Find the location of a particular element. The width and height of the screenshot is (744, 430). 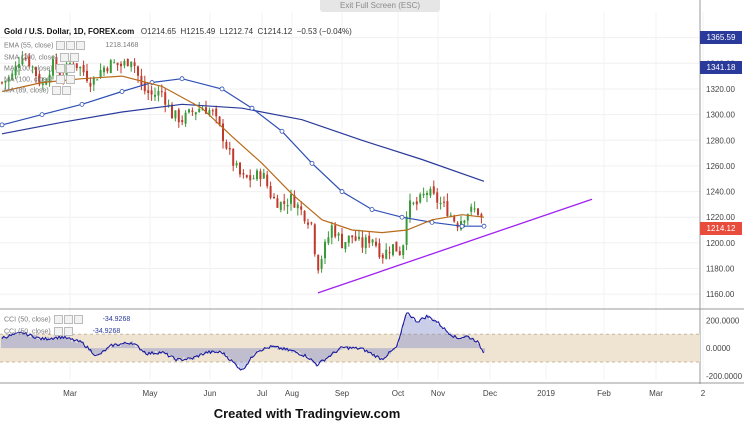

cci-tick-label: 0.0000 is located at coordinates (718, 348).